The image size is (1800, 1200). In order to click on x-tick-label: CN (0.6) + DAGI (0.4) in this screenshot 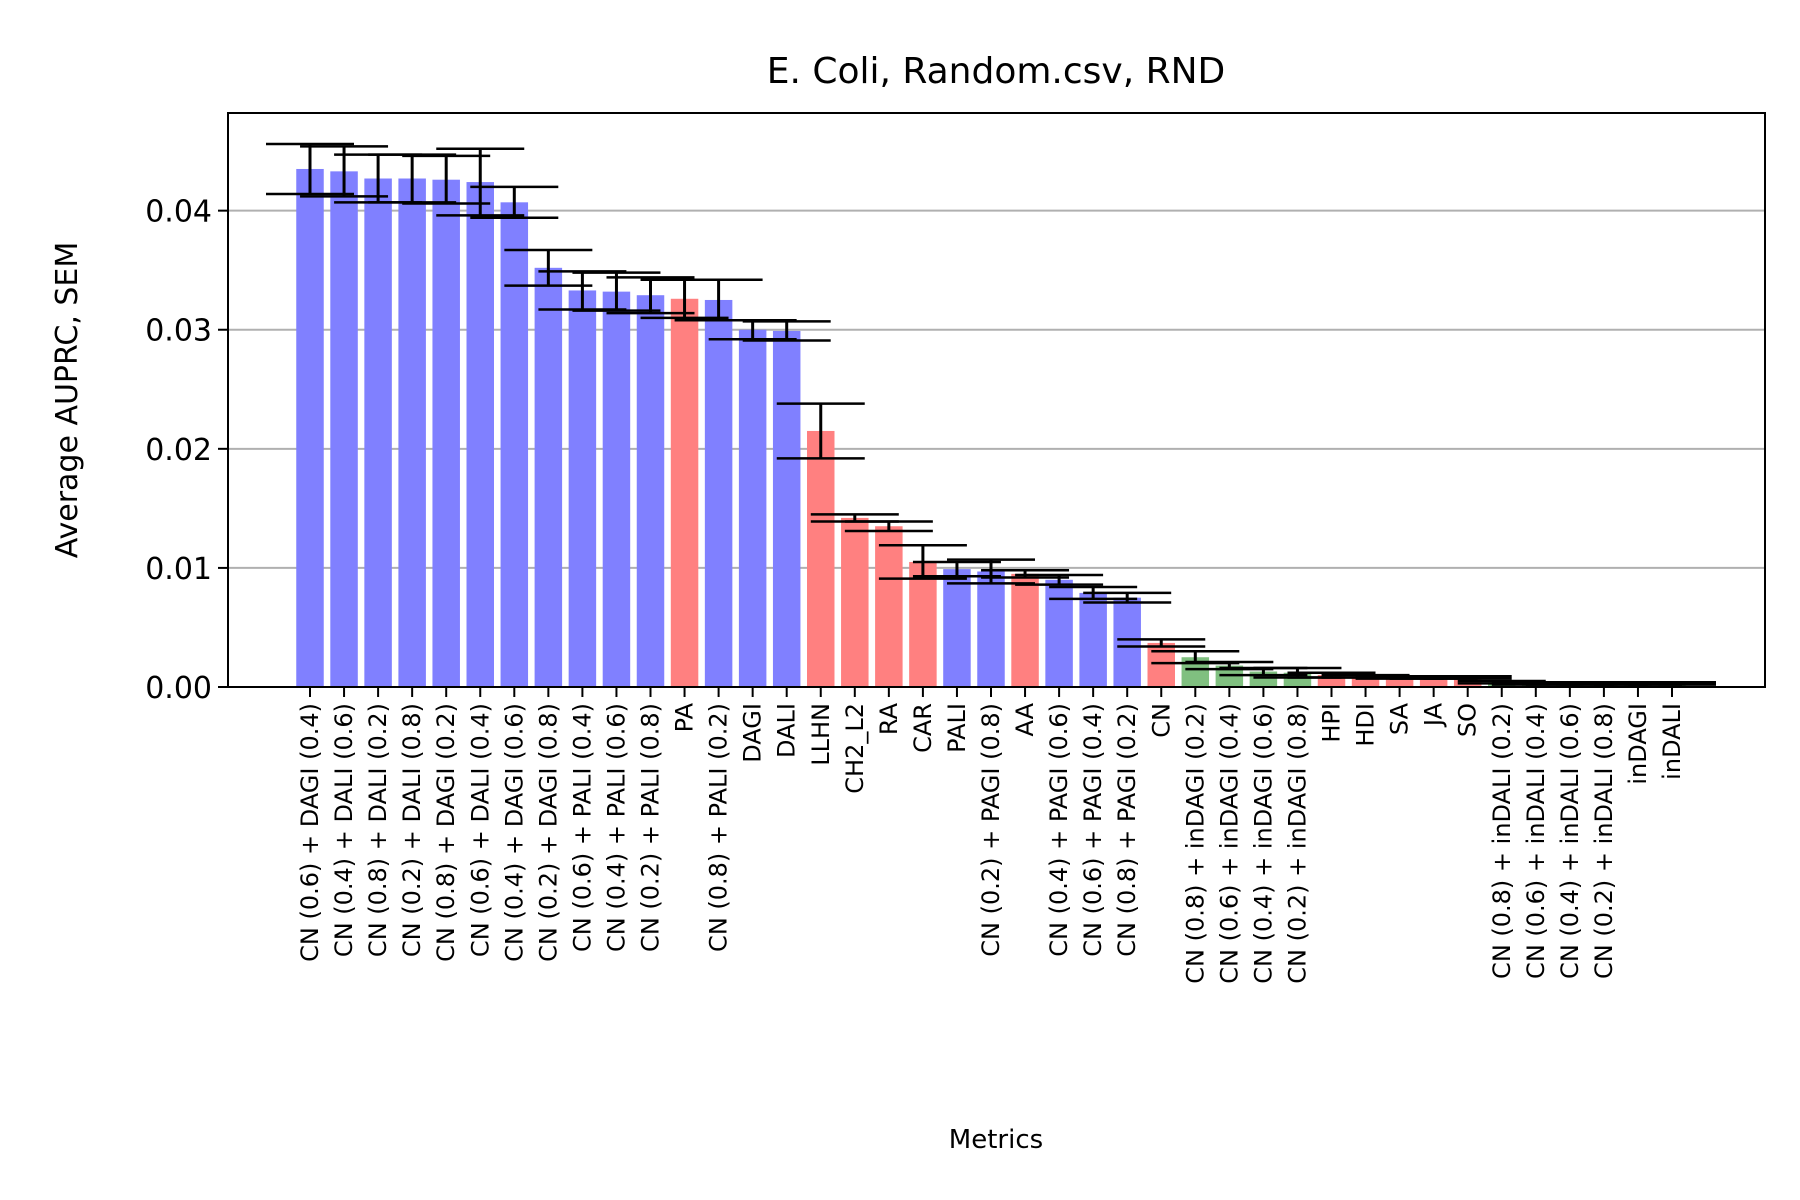, I will do `click(310, 832)`.